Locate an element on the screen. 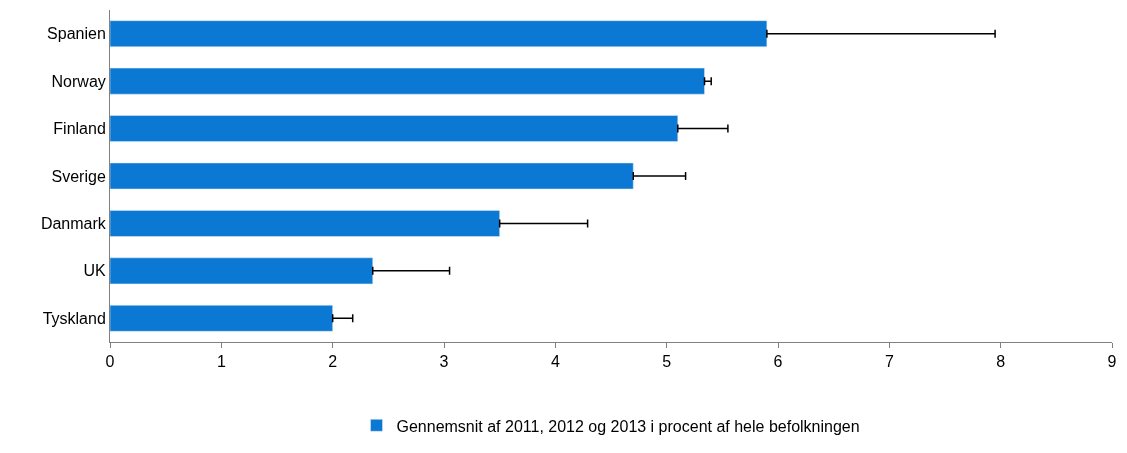 This screenshot has width=1127, height=453. x-tick-label: 2 is located at coordinates (333, 362).